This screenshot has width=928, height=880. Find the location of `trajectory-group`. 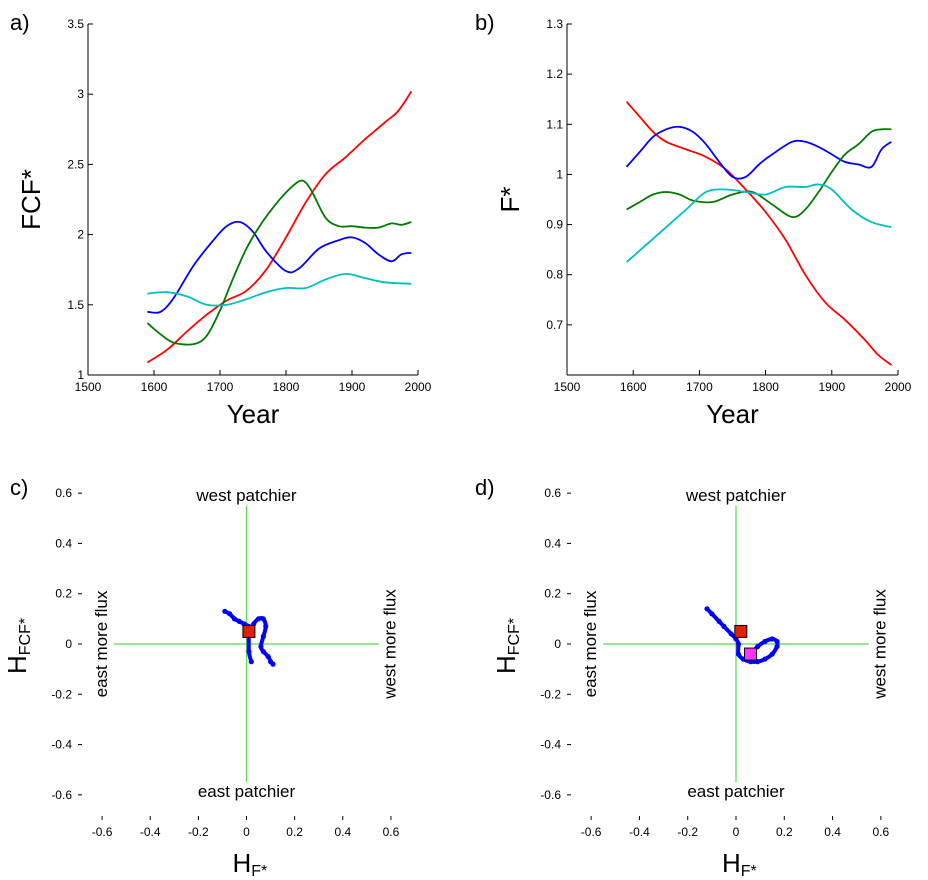

trajectory-group is located at coordinates (742, 635).